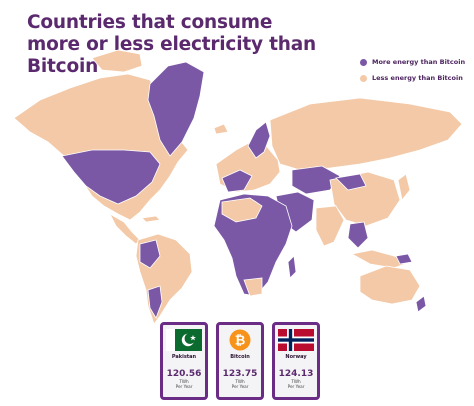 The width and height of the screenshot is (474, 406). Describe the element at coordinates (184, 386) in the screenshot. I see `card-period-pakistan: Per Year` at that location.